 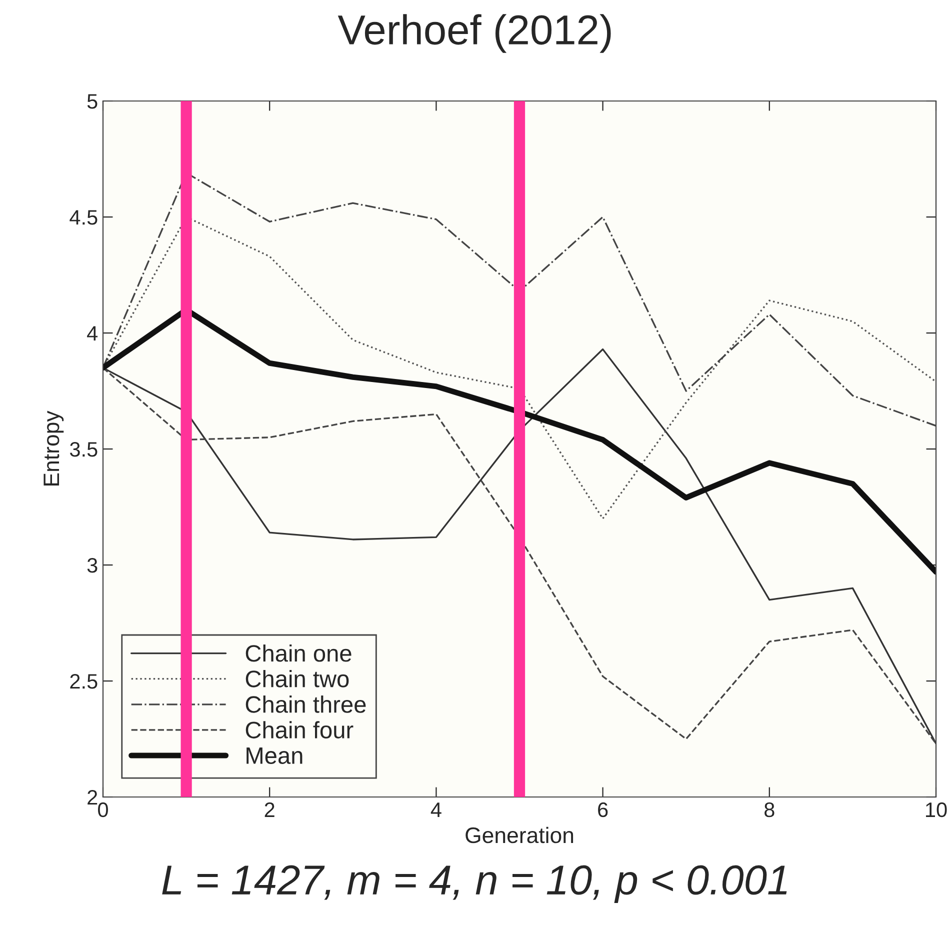 I want to click on x-tick-label: 0, so click(x=103, y=810).